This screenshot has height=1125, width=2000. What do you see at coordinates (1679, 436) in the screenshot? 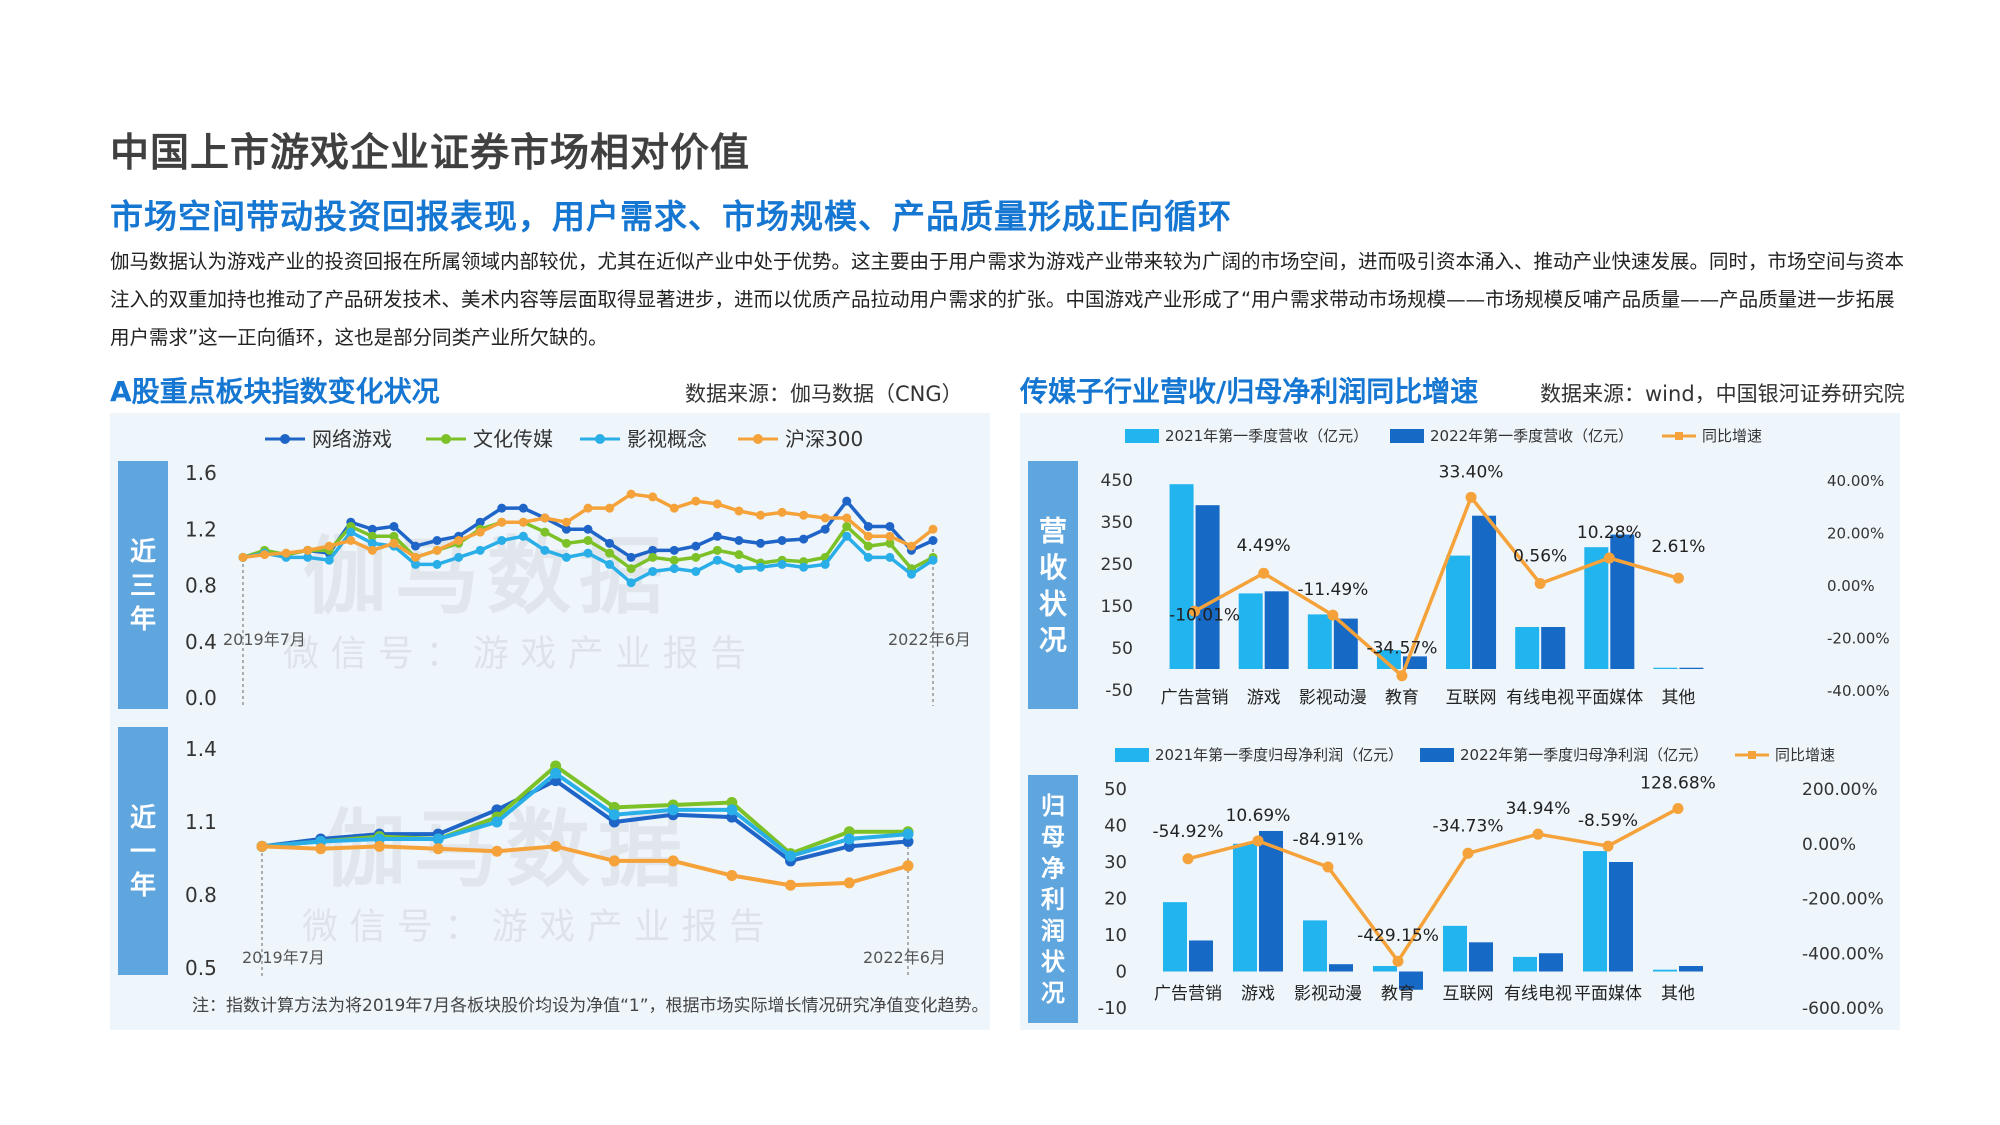
I see `legend-swatch-marker` at bounding box center [1679, 436].